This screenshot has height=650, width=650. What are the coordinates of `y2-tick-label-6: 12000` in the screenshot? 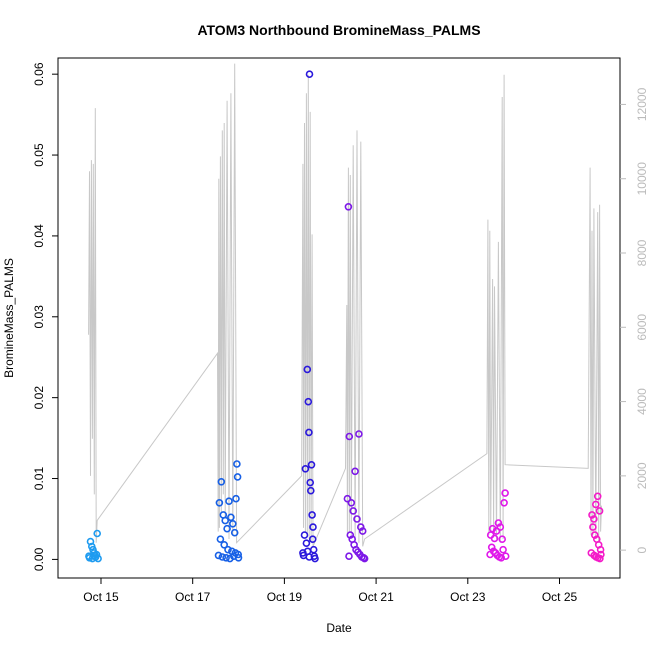 It's located at (642, 104).